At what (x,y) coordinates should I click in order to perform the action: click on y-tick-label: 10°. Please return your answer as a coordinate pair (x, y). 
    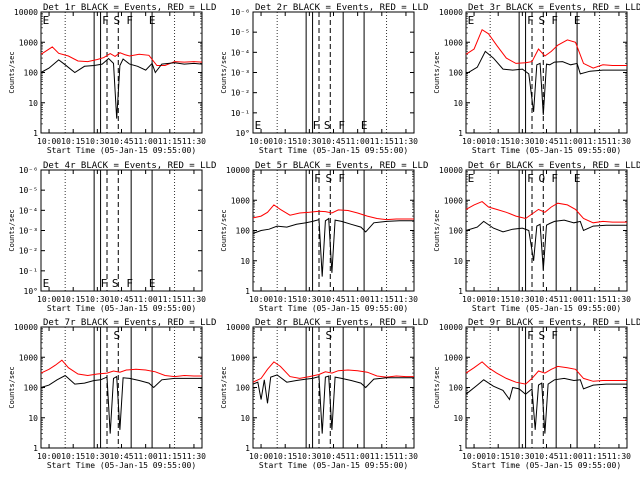
    Looking at the image, I should click on (31, 291).